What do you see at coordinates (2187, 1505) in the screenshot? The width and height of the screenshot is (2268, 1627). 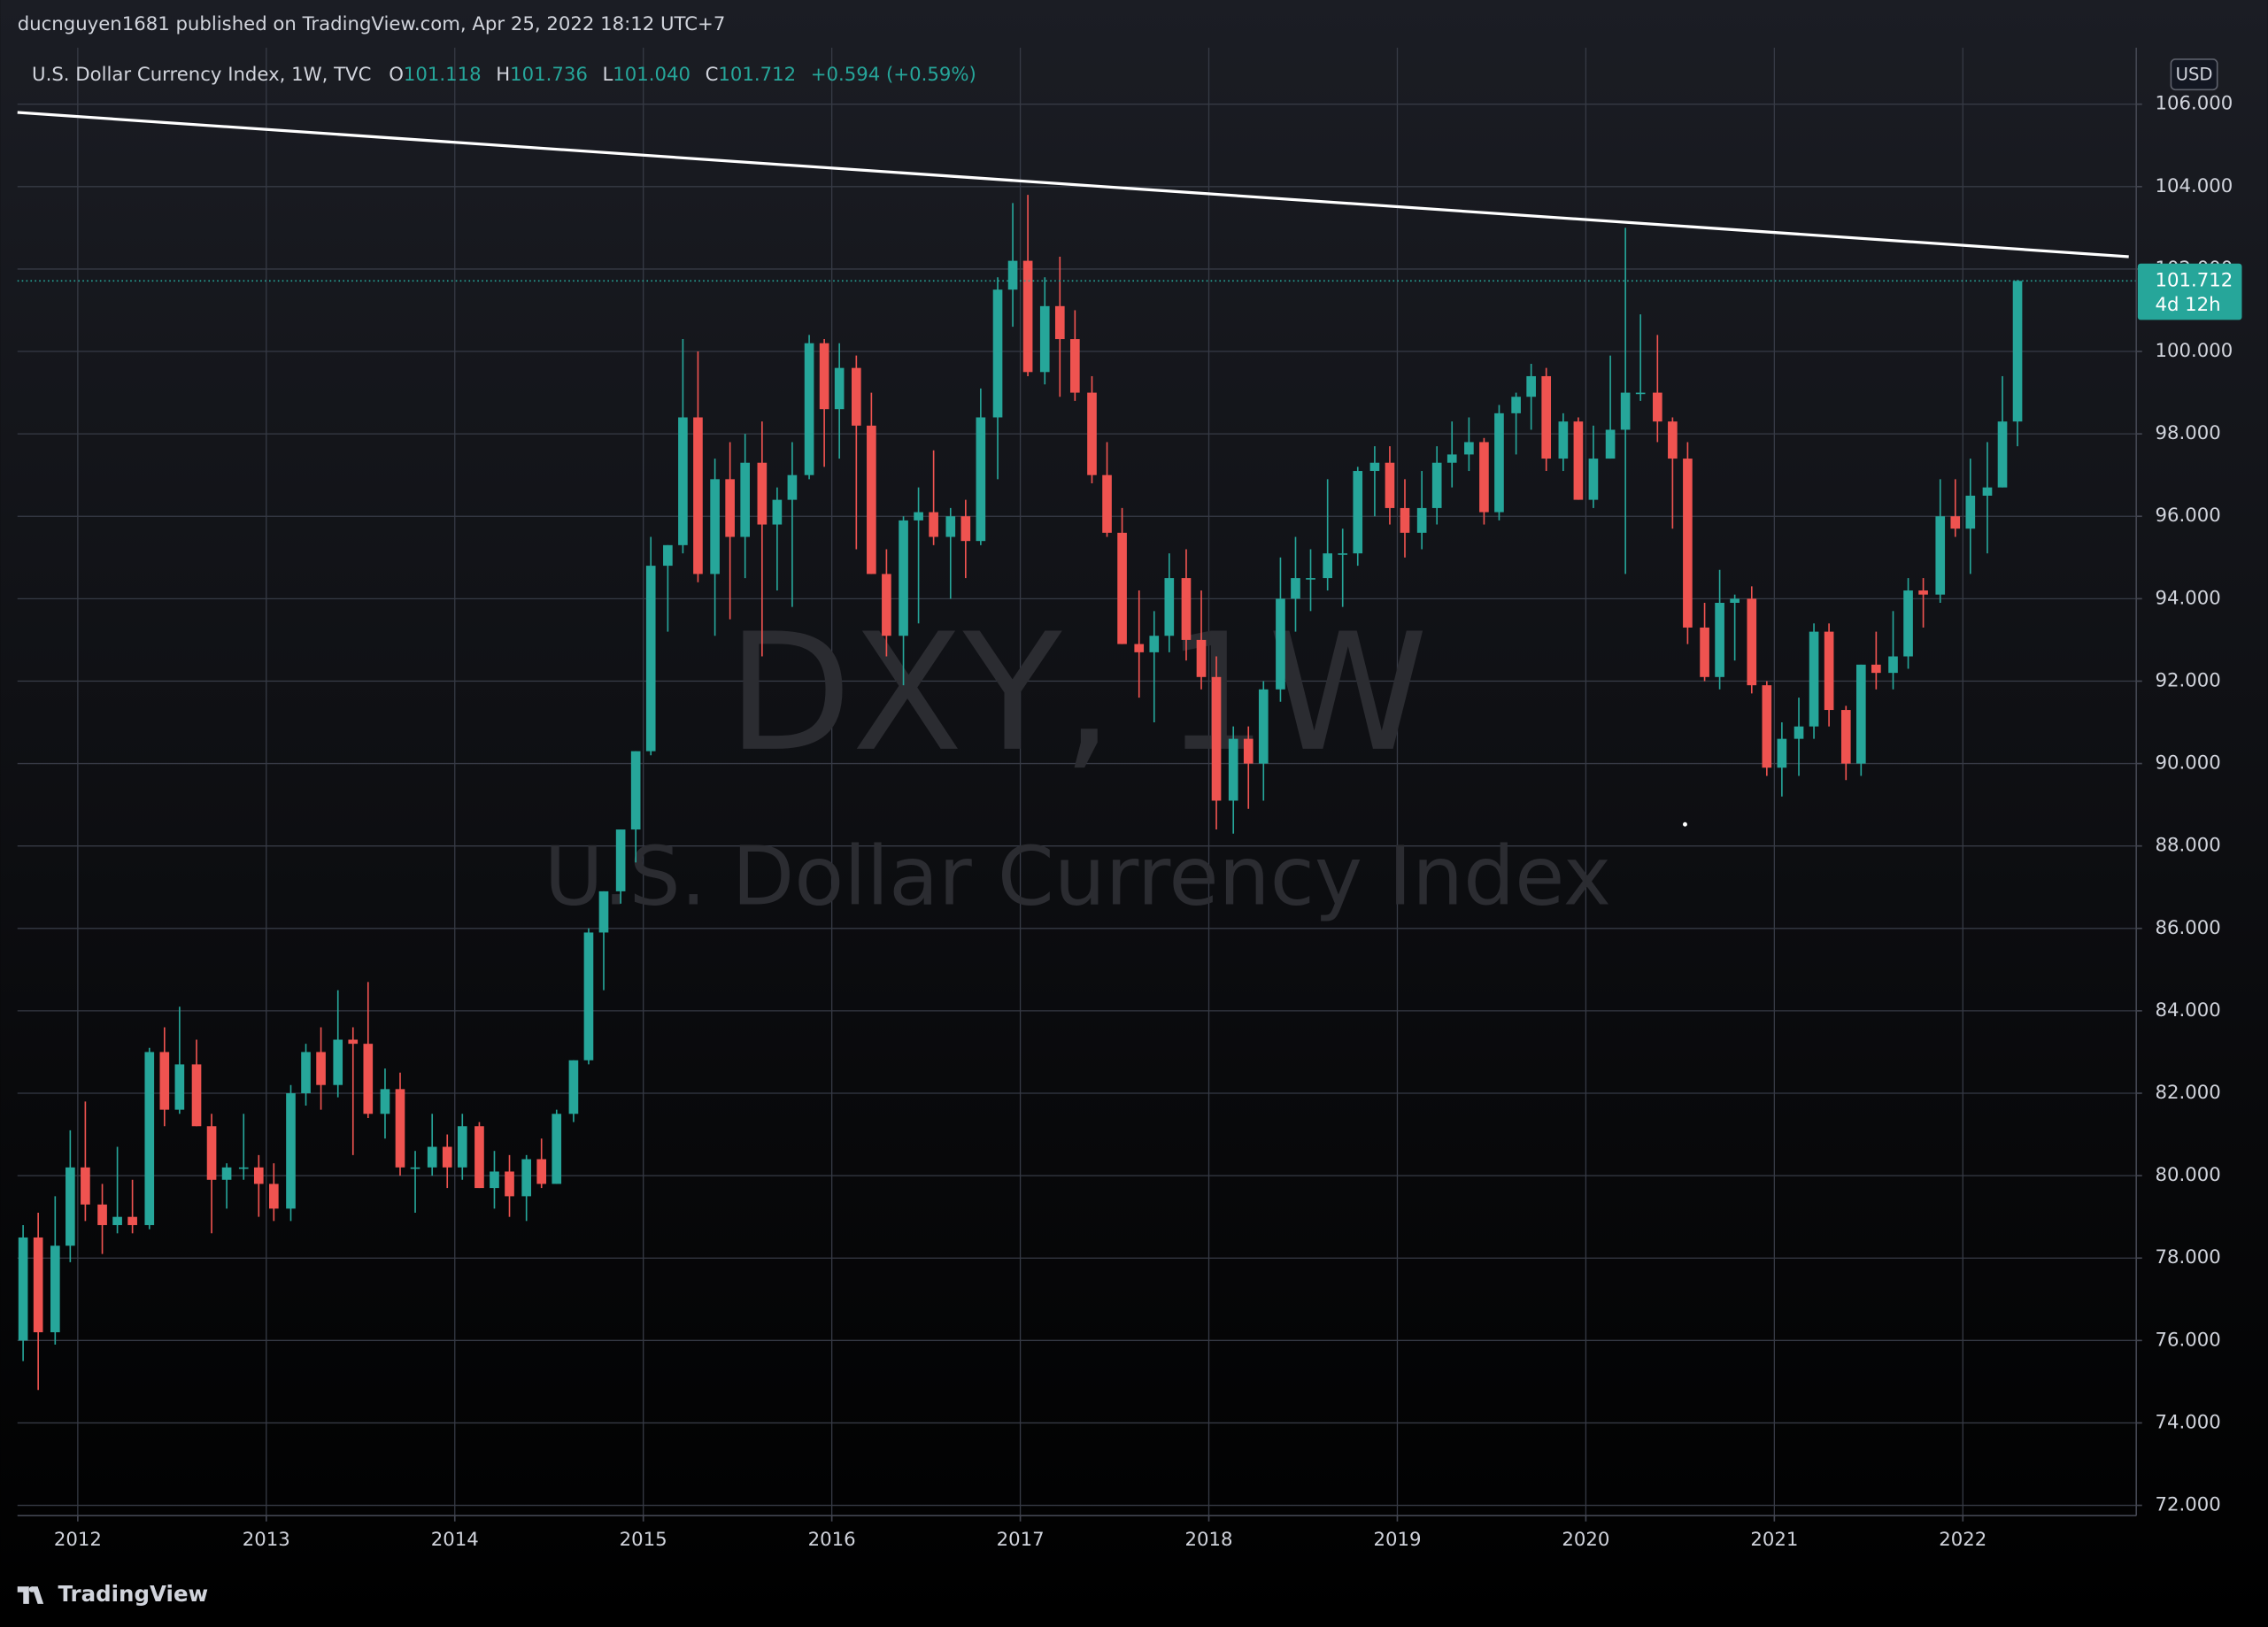 I see `y-tick-label: 72.000` at bounding box center [2187, 1505].